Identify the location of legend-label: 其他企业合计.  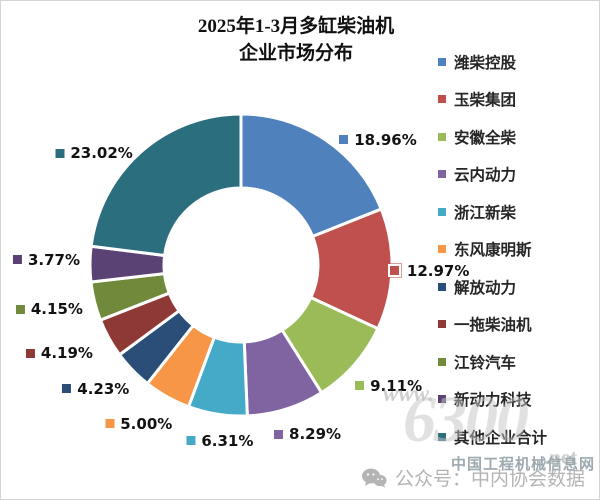
(501, 438).